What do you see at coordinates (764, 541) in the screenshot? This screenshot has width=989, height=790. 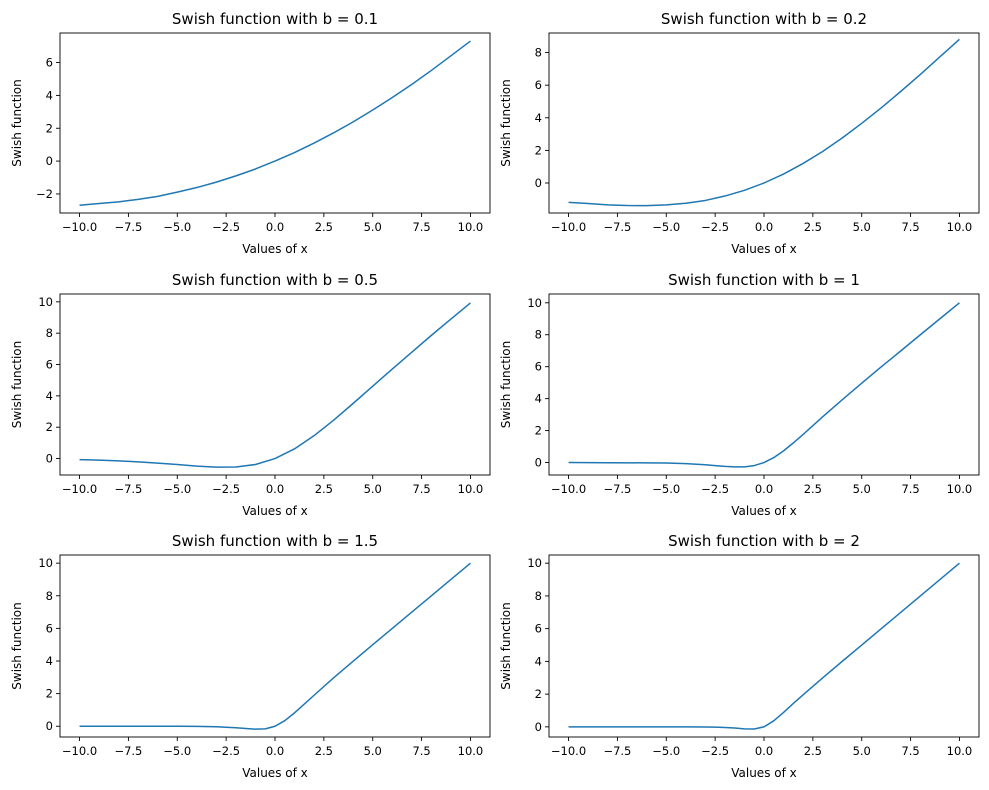 I see `chart-title: Swish function with b = 2` at bounding box center [764, 541].